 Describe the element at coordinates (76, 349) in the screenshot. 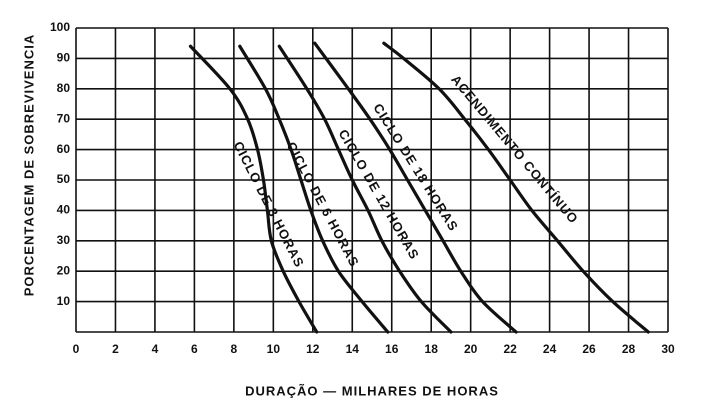

I see `x-tick-label: 0` at that location.